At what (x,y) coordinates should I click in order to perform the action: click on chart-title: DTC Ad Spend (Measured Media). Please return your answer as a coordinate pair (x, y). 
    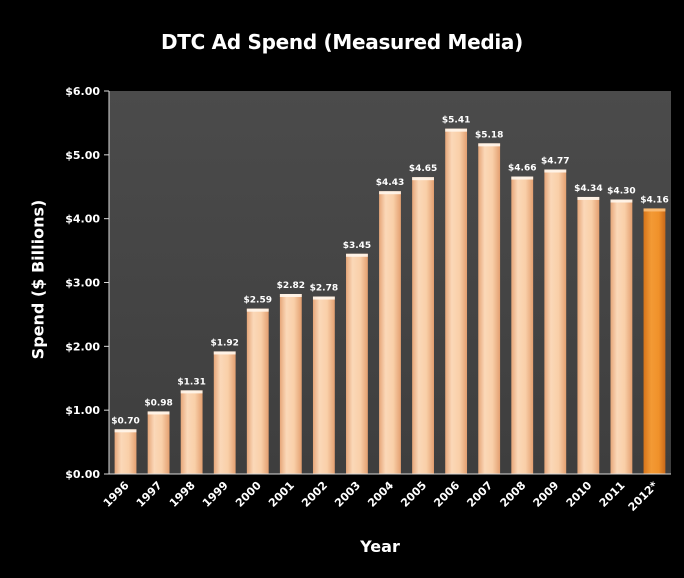
    Looking at the image, I should click on (342, 42).